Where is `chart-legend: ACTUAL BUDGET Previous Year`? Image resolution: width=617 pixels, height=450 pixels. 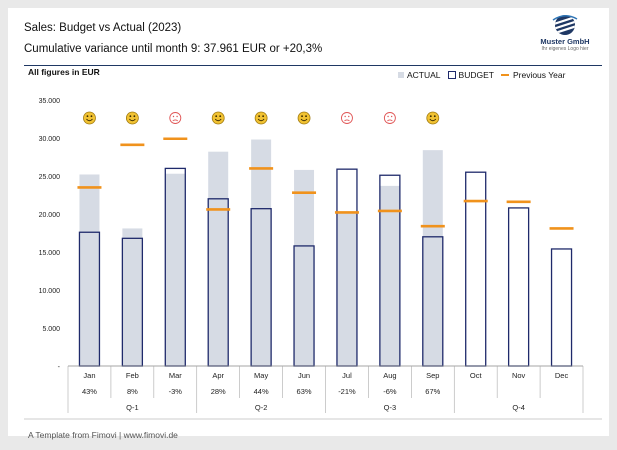
chart-legend: ACTUAL BUDGET Previous Year is located at coordinates (485, 75).